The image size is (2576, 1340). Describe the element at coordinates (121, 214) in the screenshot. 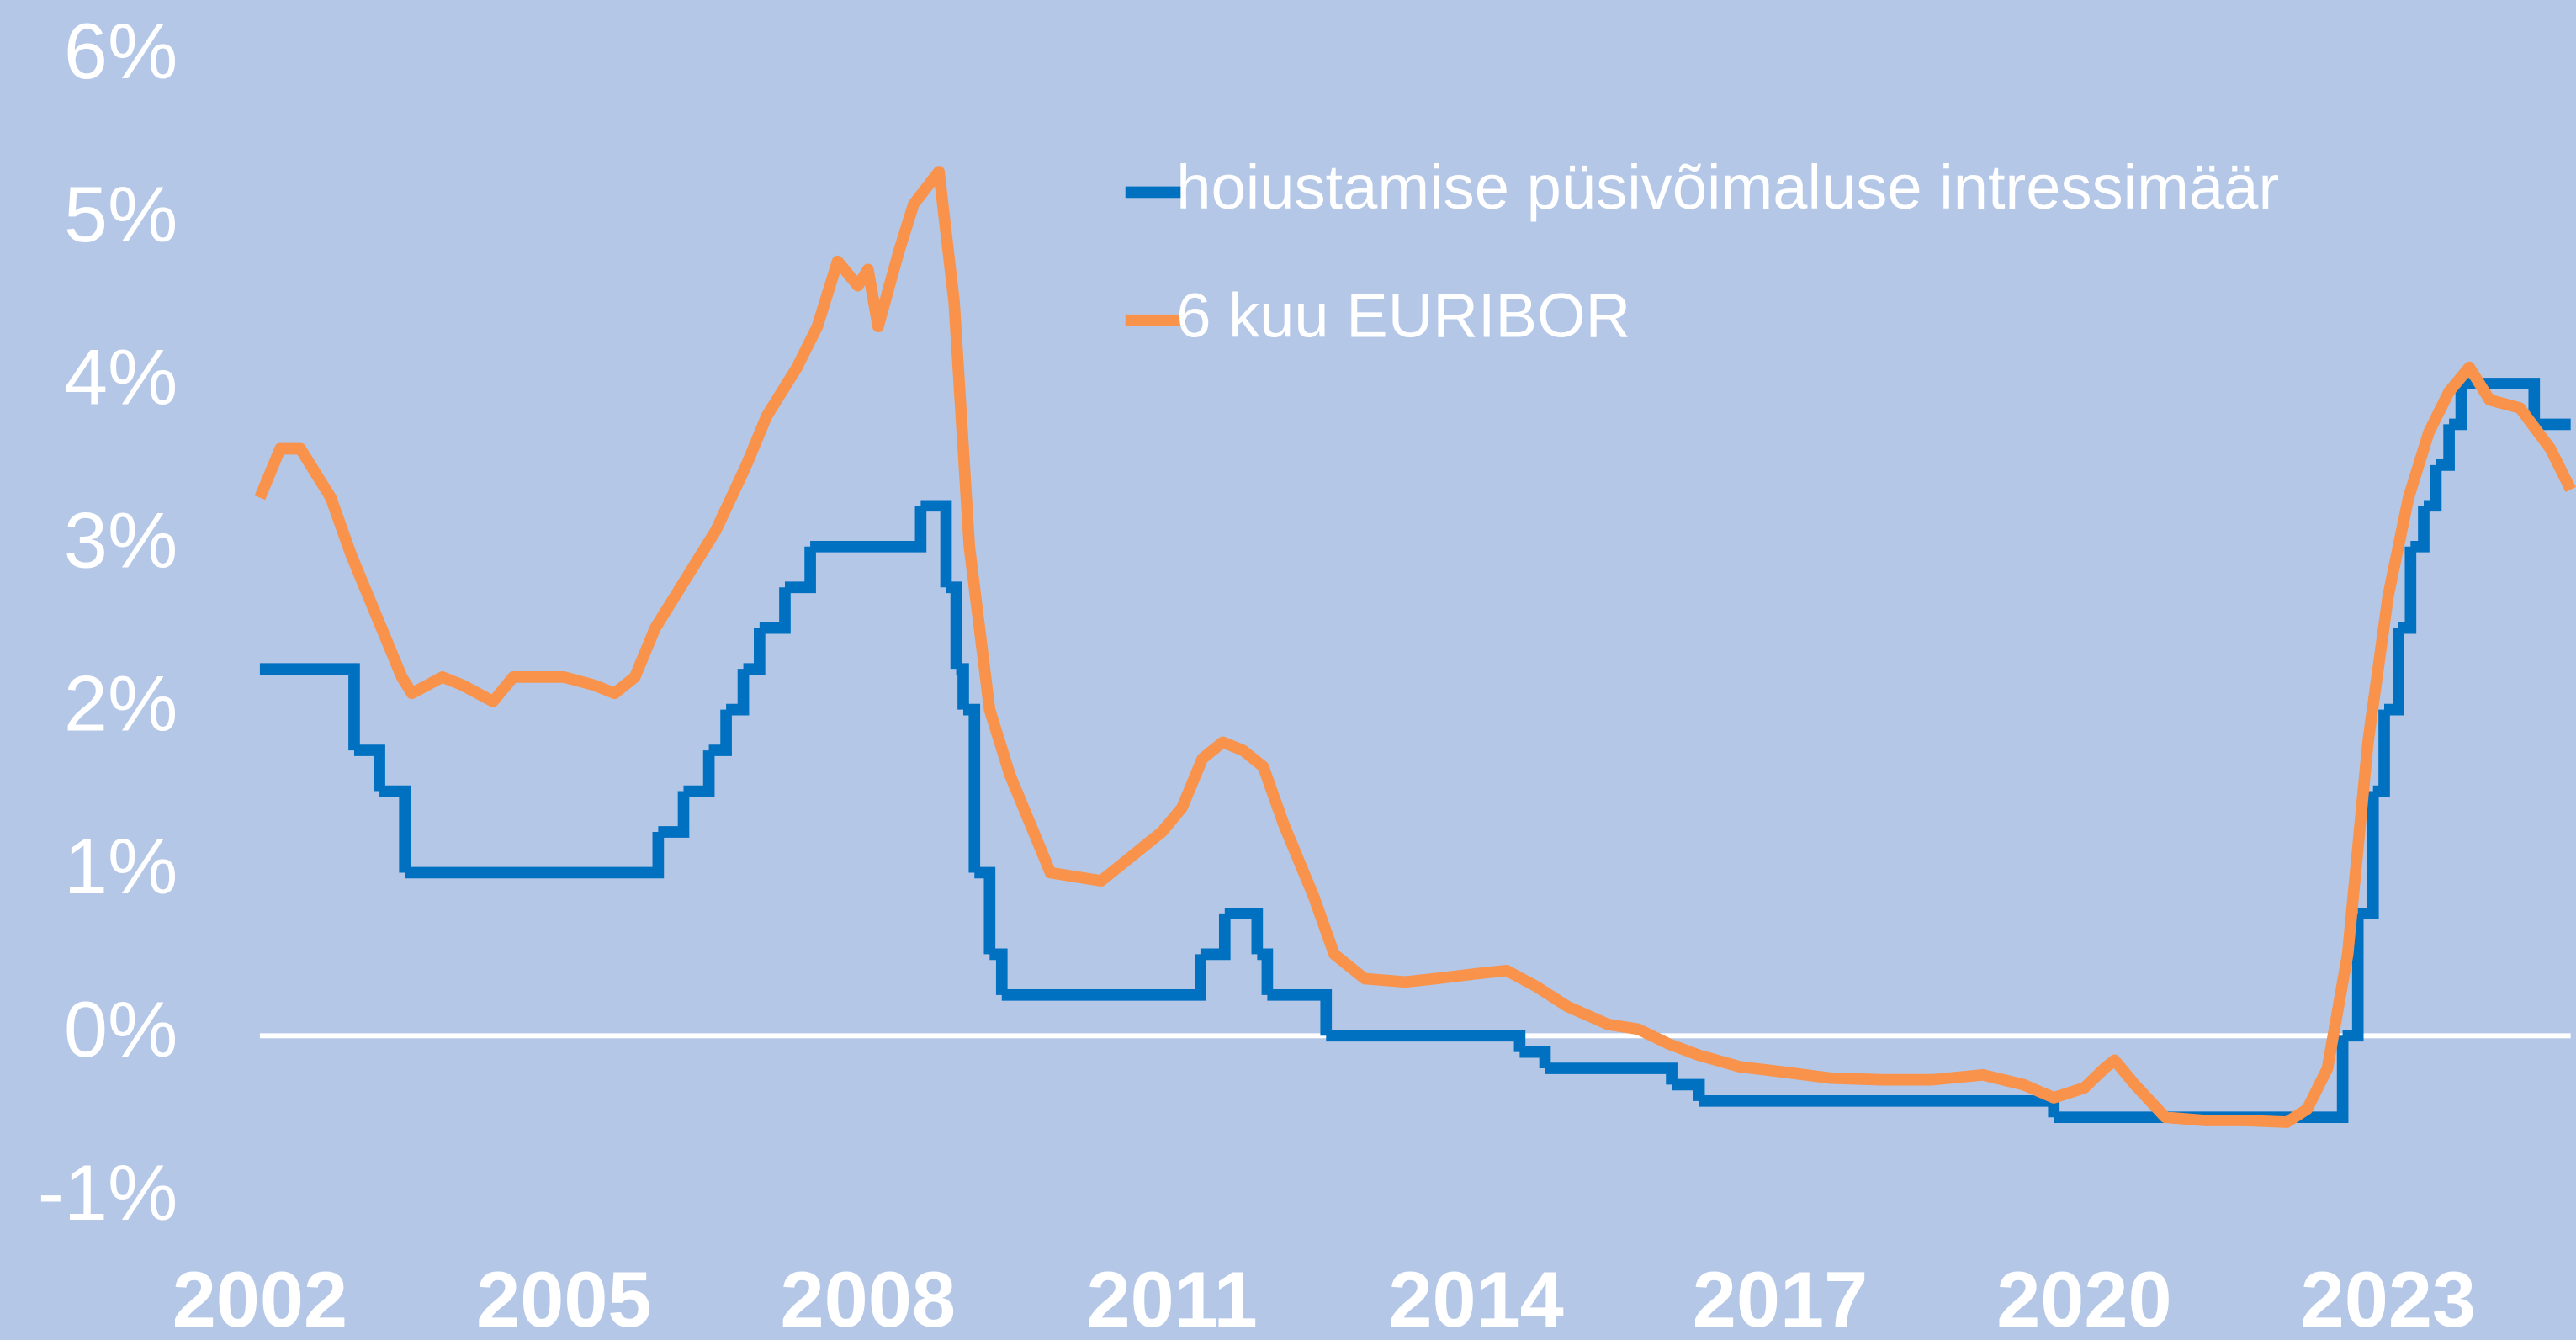

I see `y-tick-label: 5%` at that location.